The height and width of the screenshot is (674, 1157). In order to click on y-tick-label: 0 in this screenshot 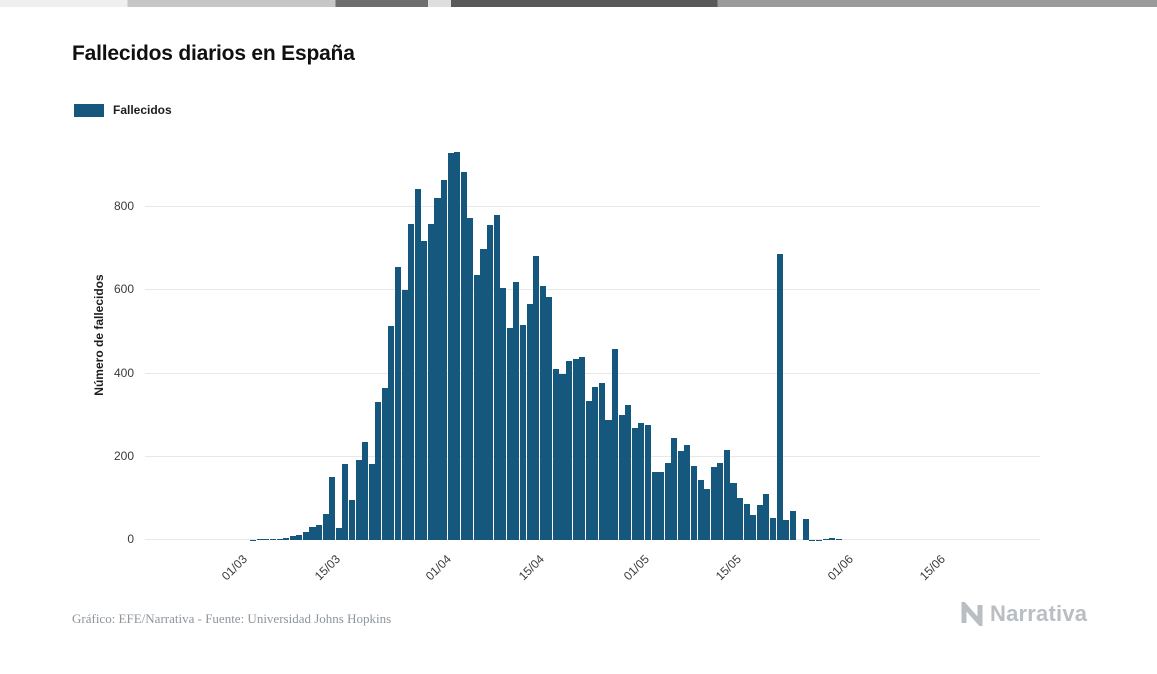, I will do `click(130, 539)`.